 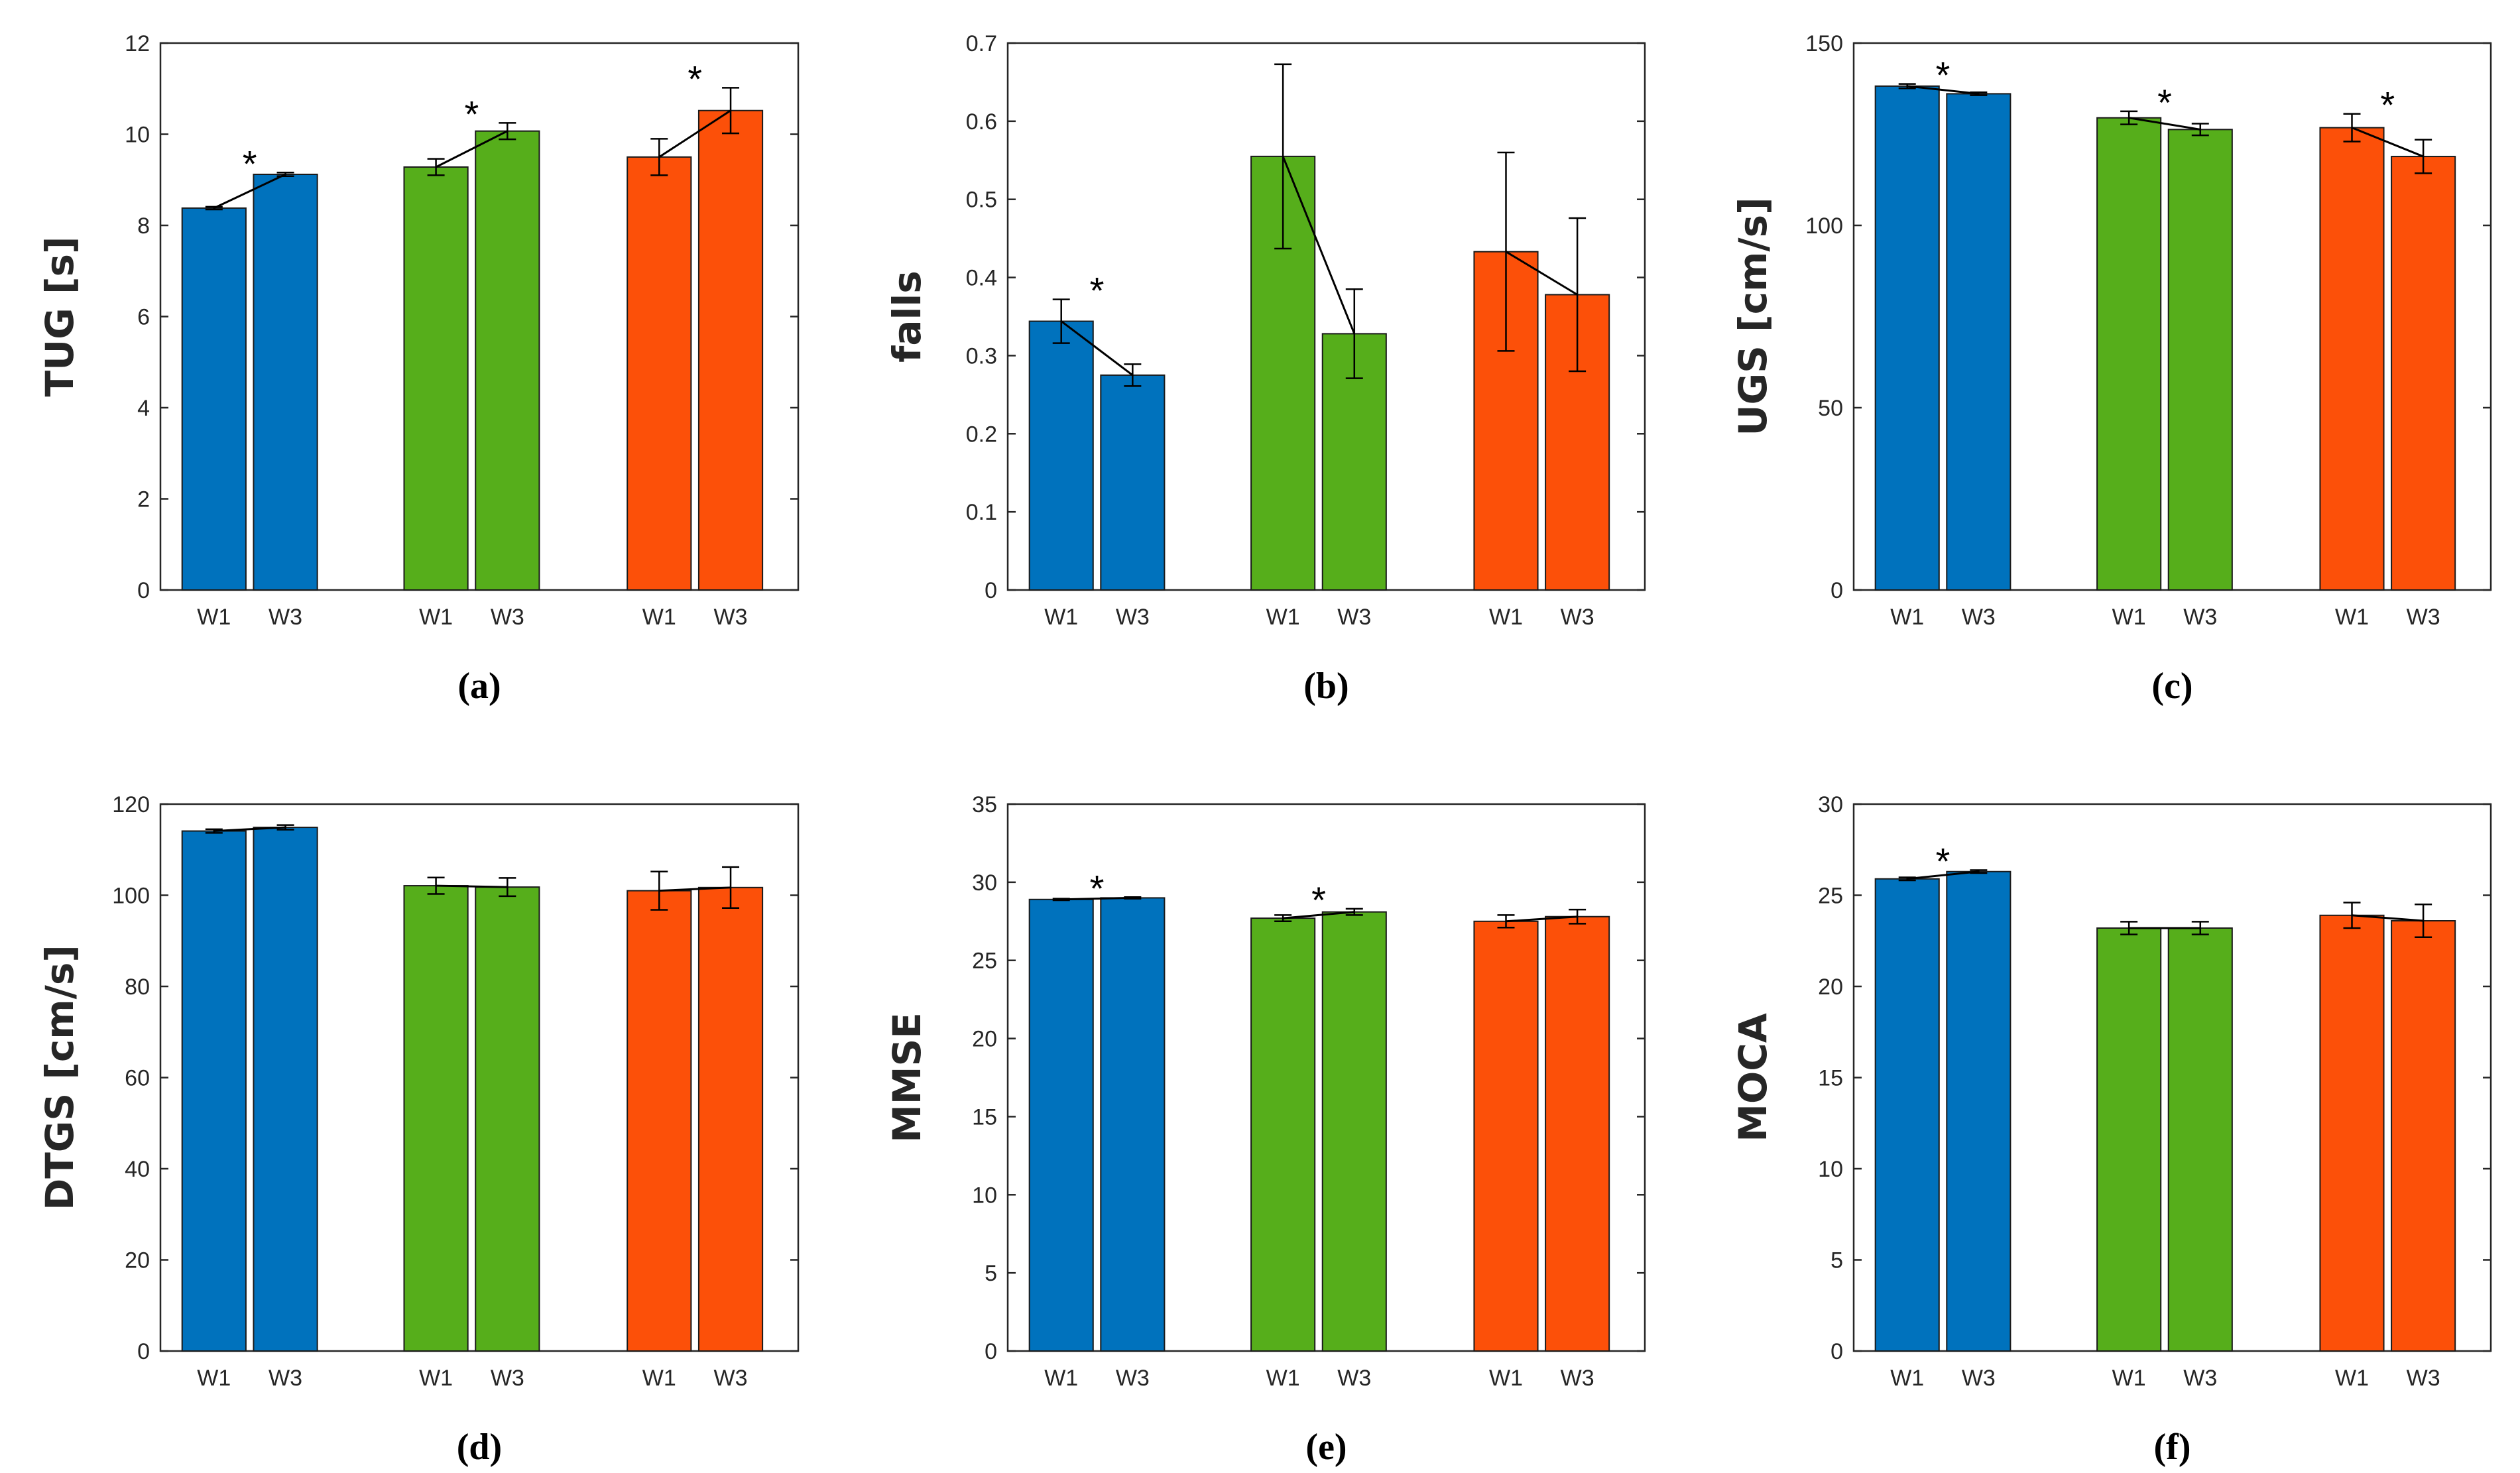 What do you see at coordinates (143, 499) in the screenshot?
I see `y-tick-label: 2` at bounding box center [143, 499].